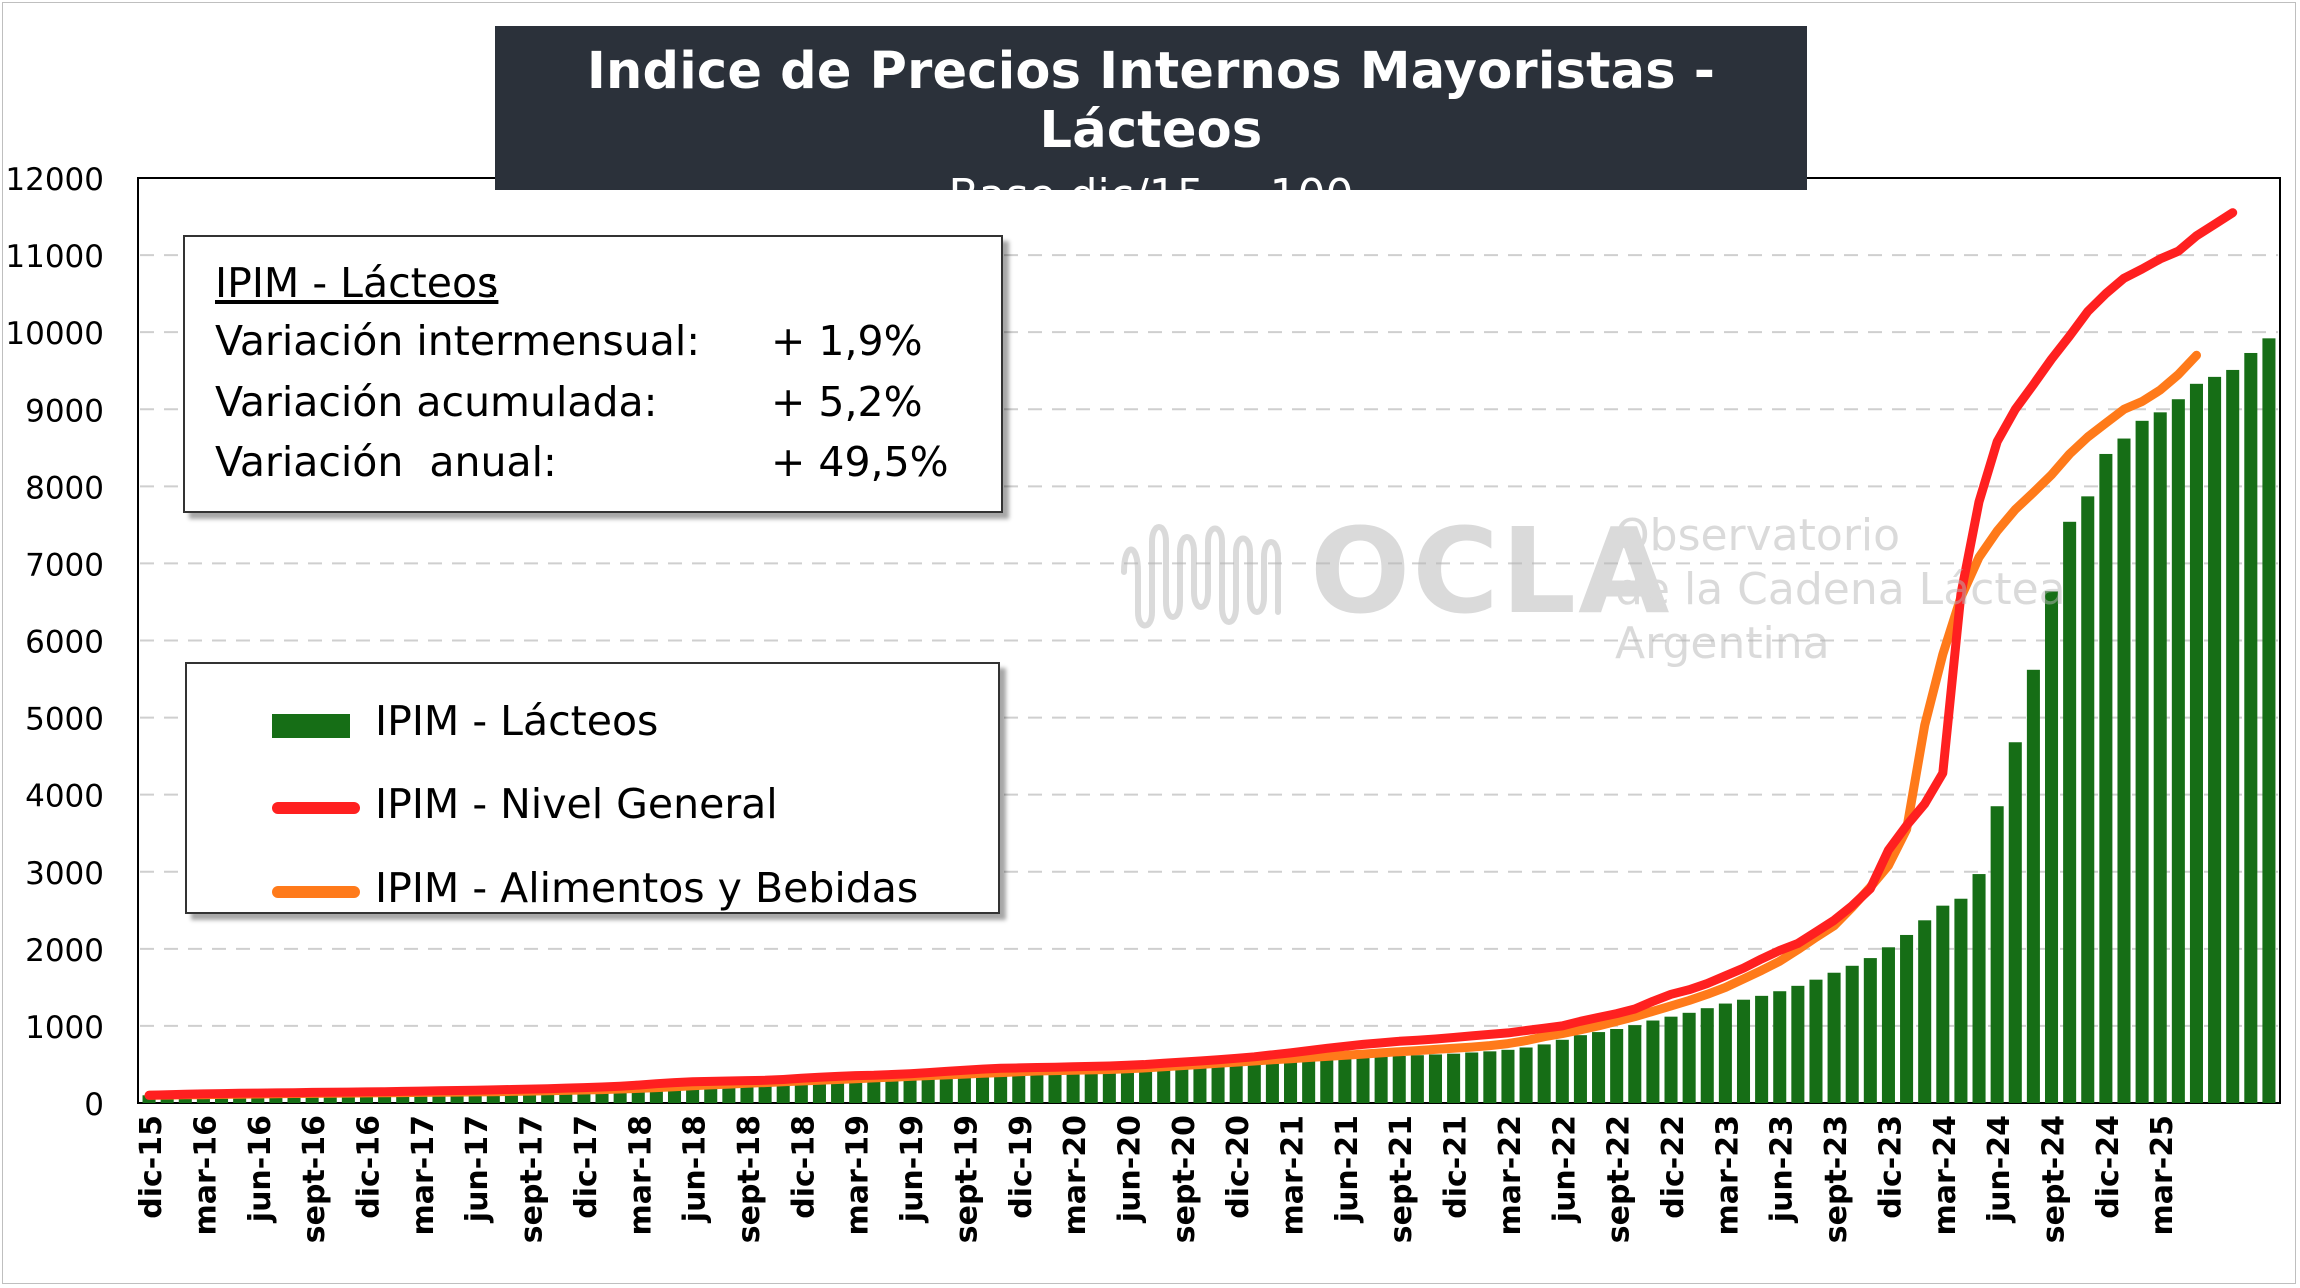  I want to click on stats-value: + 5,2%, so click(847, 402).